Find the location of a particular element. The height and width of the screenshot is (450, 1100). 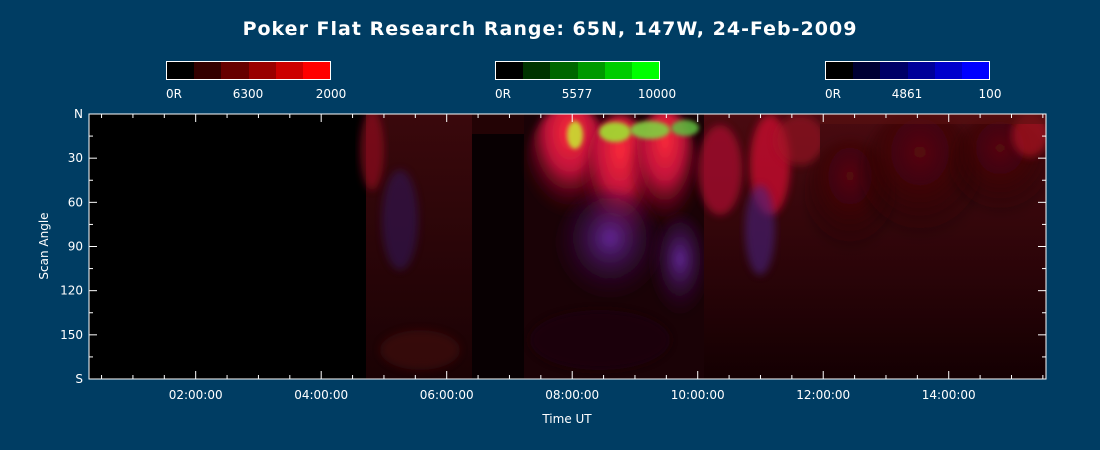

x-tick-label: 12:00:00 is located at coordinates (823, 395).